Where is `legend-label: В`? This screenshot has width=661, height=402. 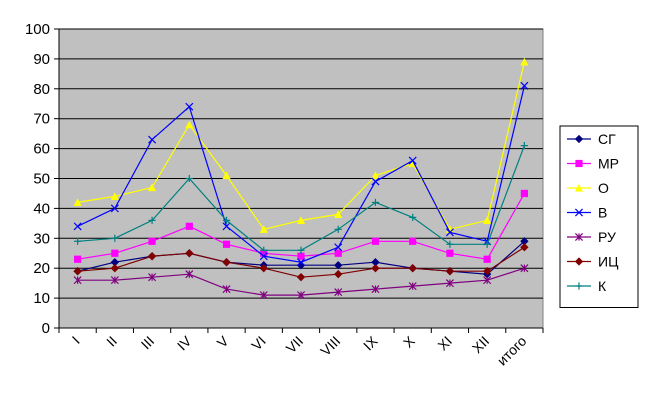 legend-label: В is located at coordinates (602, 213).